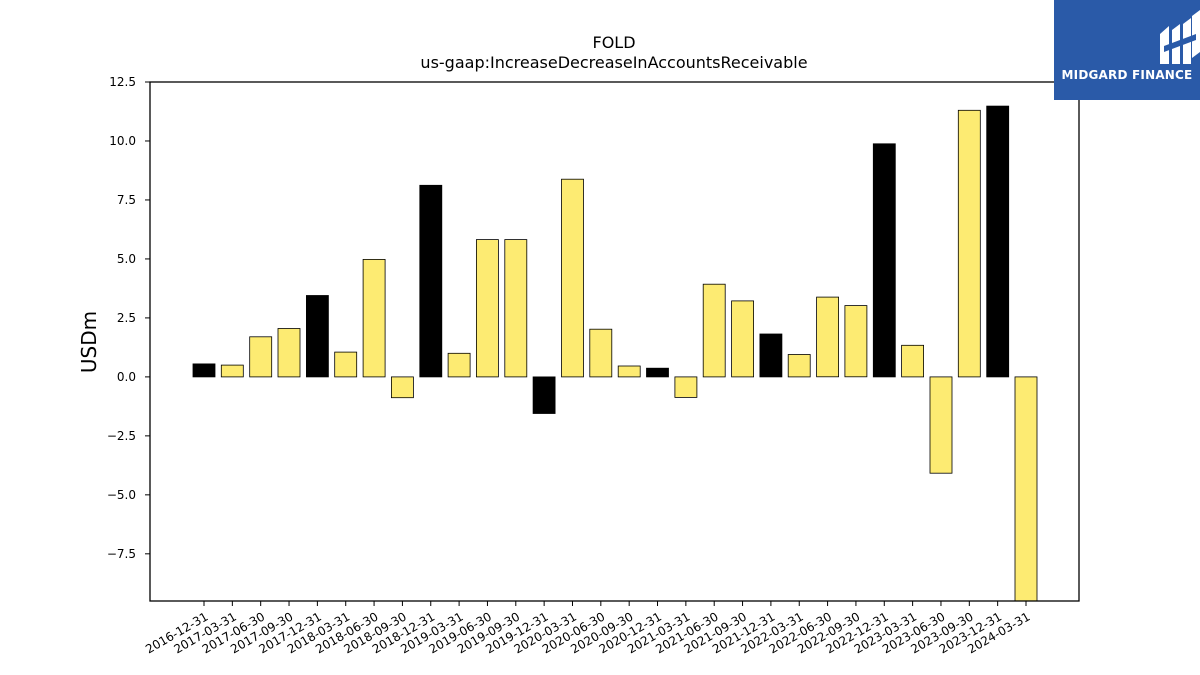  I want to click on y-tick-label: −2.5, so click(121, 436).